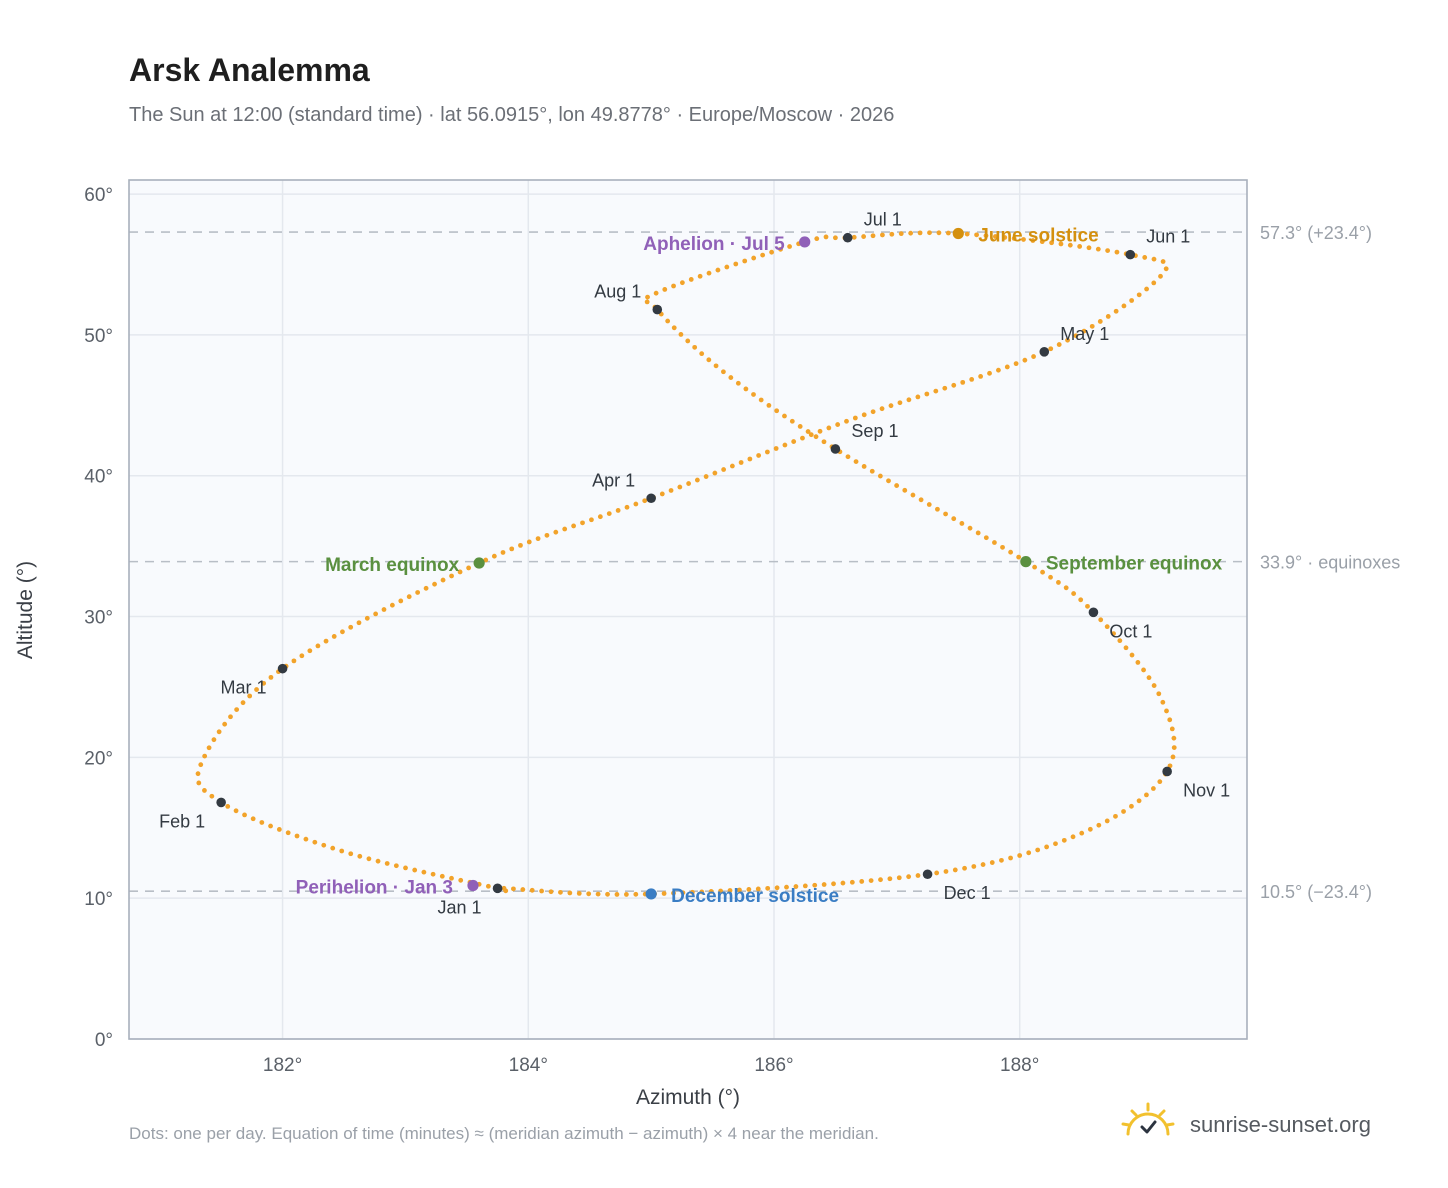  I want to click on event-label: Aphelion · Jul 5, so click(714, 244).